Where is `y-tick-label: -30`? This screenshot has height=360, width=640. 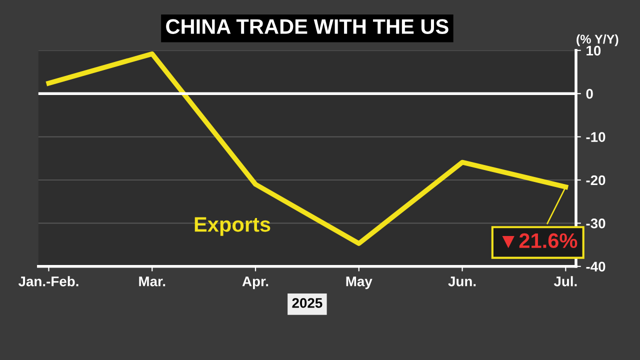
y-tick-label: -30 is located at coordinates (596, 223).